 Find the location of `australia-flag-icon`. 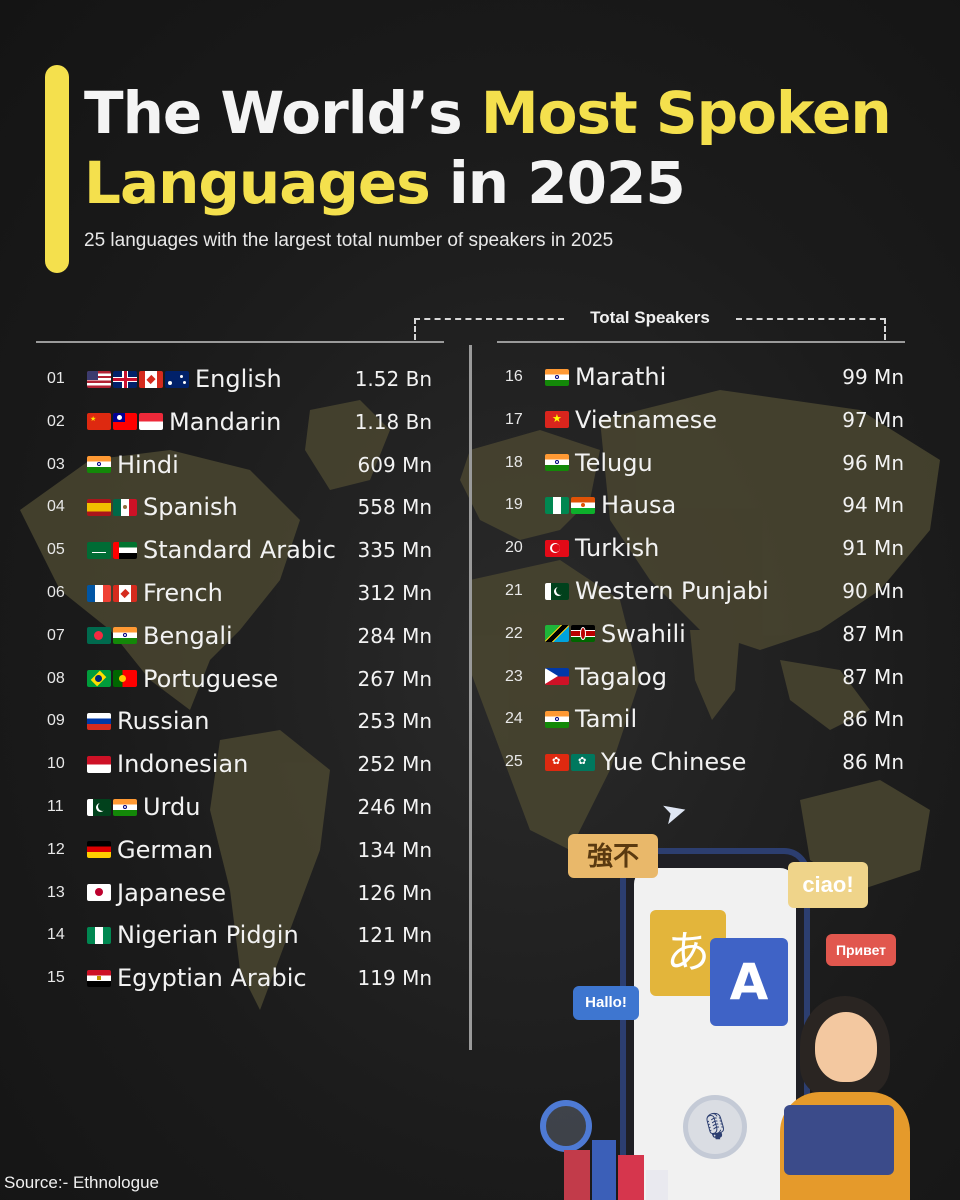

australia-flag-icon is located at coordinates (177, 379).